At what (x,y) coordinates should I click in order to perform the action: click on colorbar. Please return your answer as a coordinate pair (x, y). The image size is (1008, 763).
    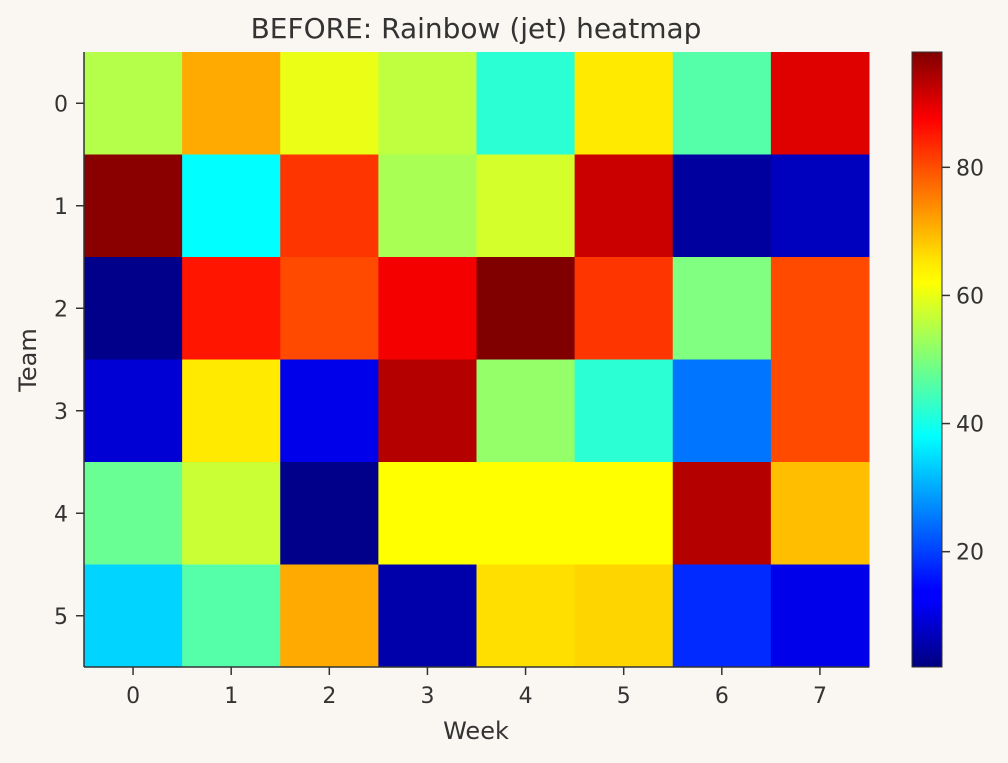
    Looking at the image, I should click on (927, 359).